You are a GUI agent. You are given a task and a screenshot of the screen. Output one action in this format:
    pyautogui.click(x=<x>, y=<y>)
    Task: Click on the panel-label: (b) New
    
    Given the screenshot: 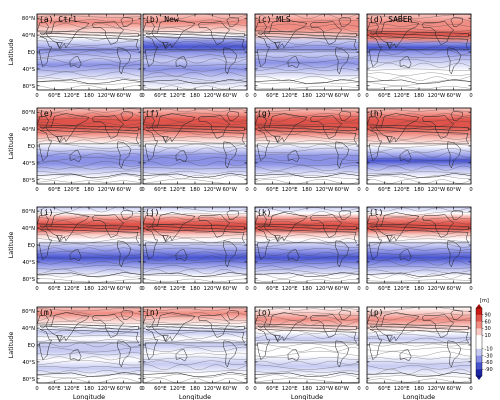 What is the action you would take?
    pyautogui.click(x=162, y=19)
    